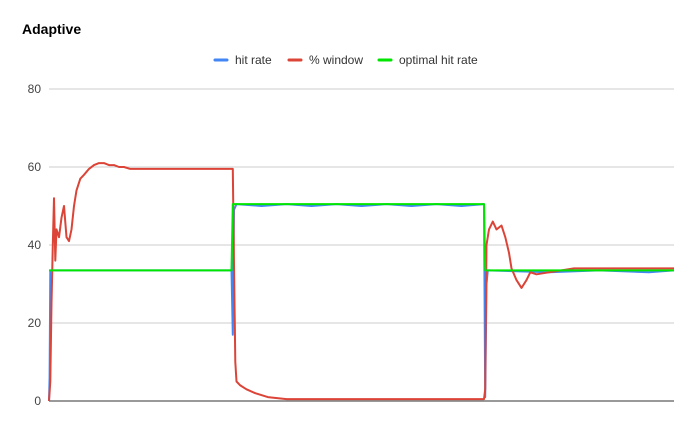 This screenshot has width=696, height=430. Describe the element at coordinates (35, 167) in the screenshot. I see `y-tick-label: 60` at that location.